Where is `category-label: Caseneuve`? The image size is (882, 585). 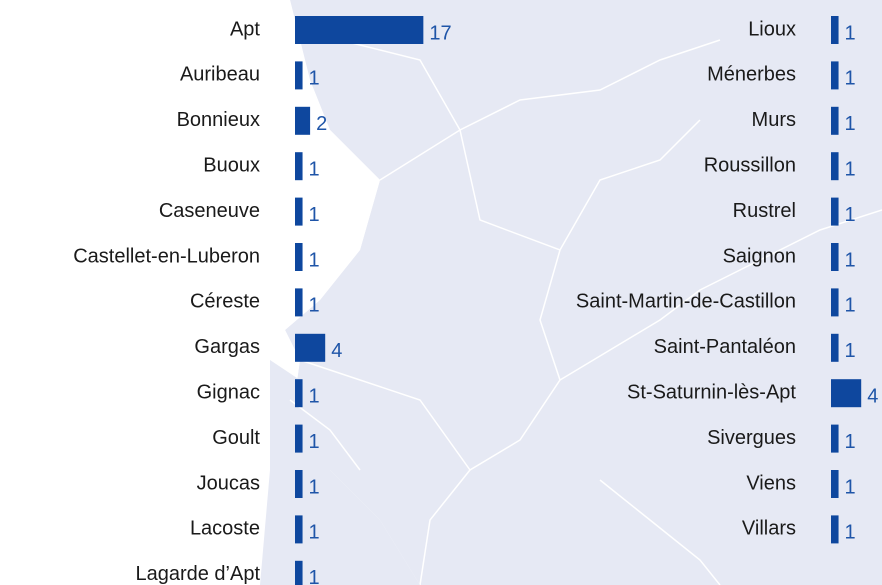
category-label: Caseneuve is located at coordinates (209, 211).